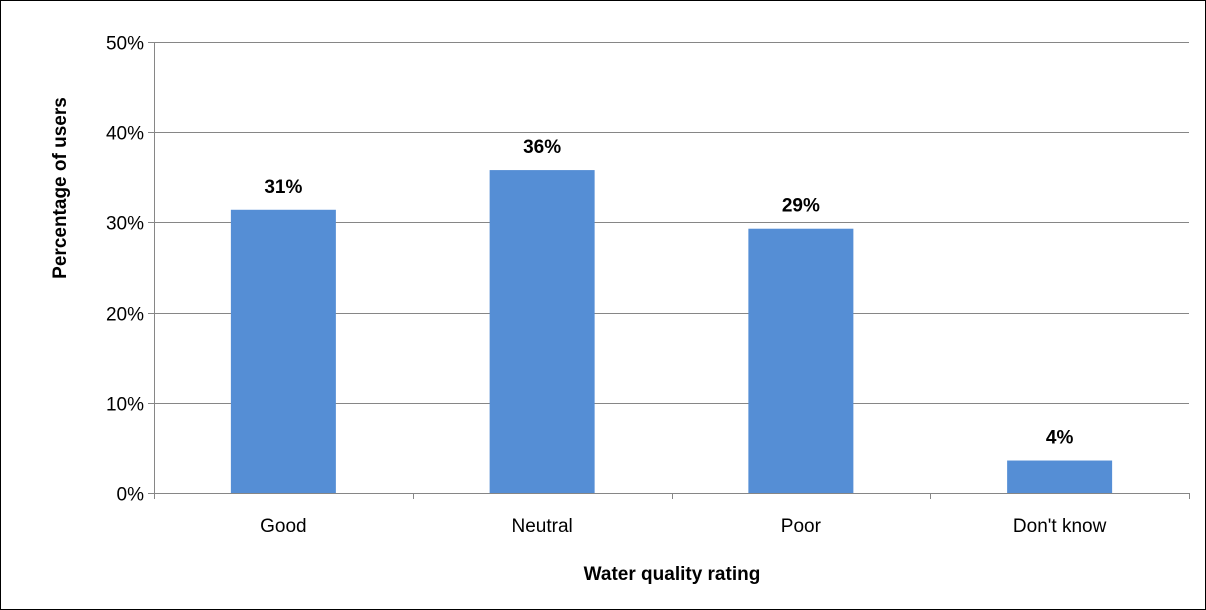 This screenshot has width=1206, height=610. What do you see at coordinates (1060, 438) in the screenshot?
I see `data-label: 4%` at bounding box center [1060, 438].